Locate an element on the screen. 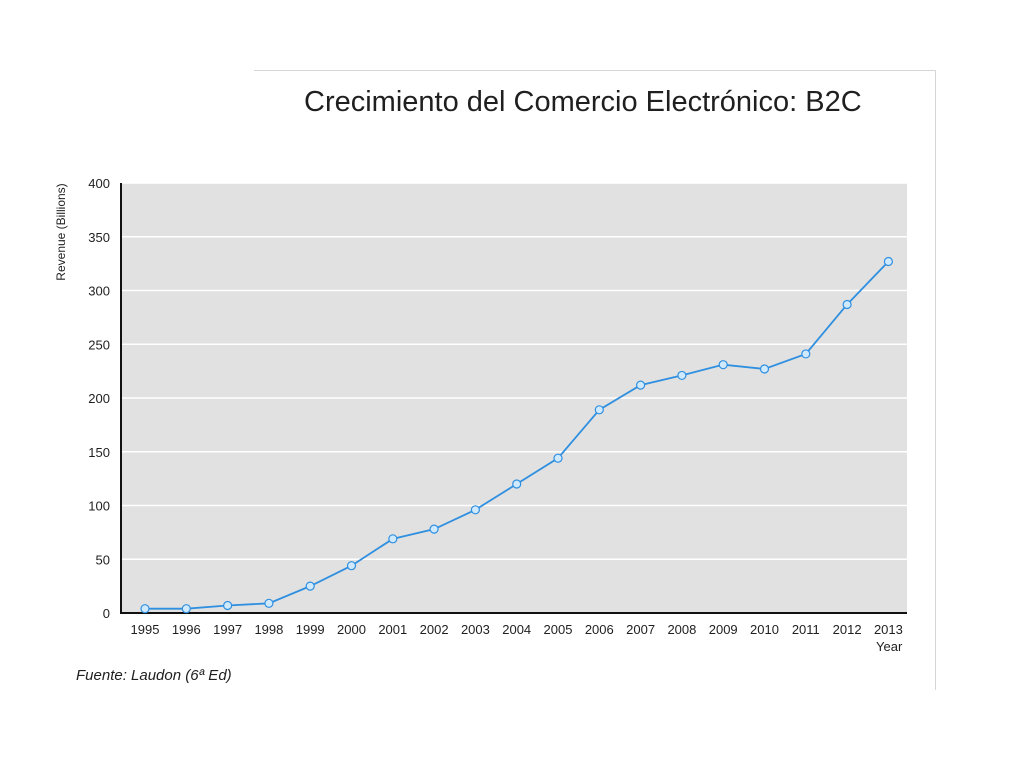 Image resolution: width=1024 pixels, height=768 pixels. x-tick-label: 2004 is located at coordinates (516, 629).